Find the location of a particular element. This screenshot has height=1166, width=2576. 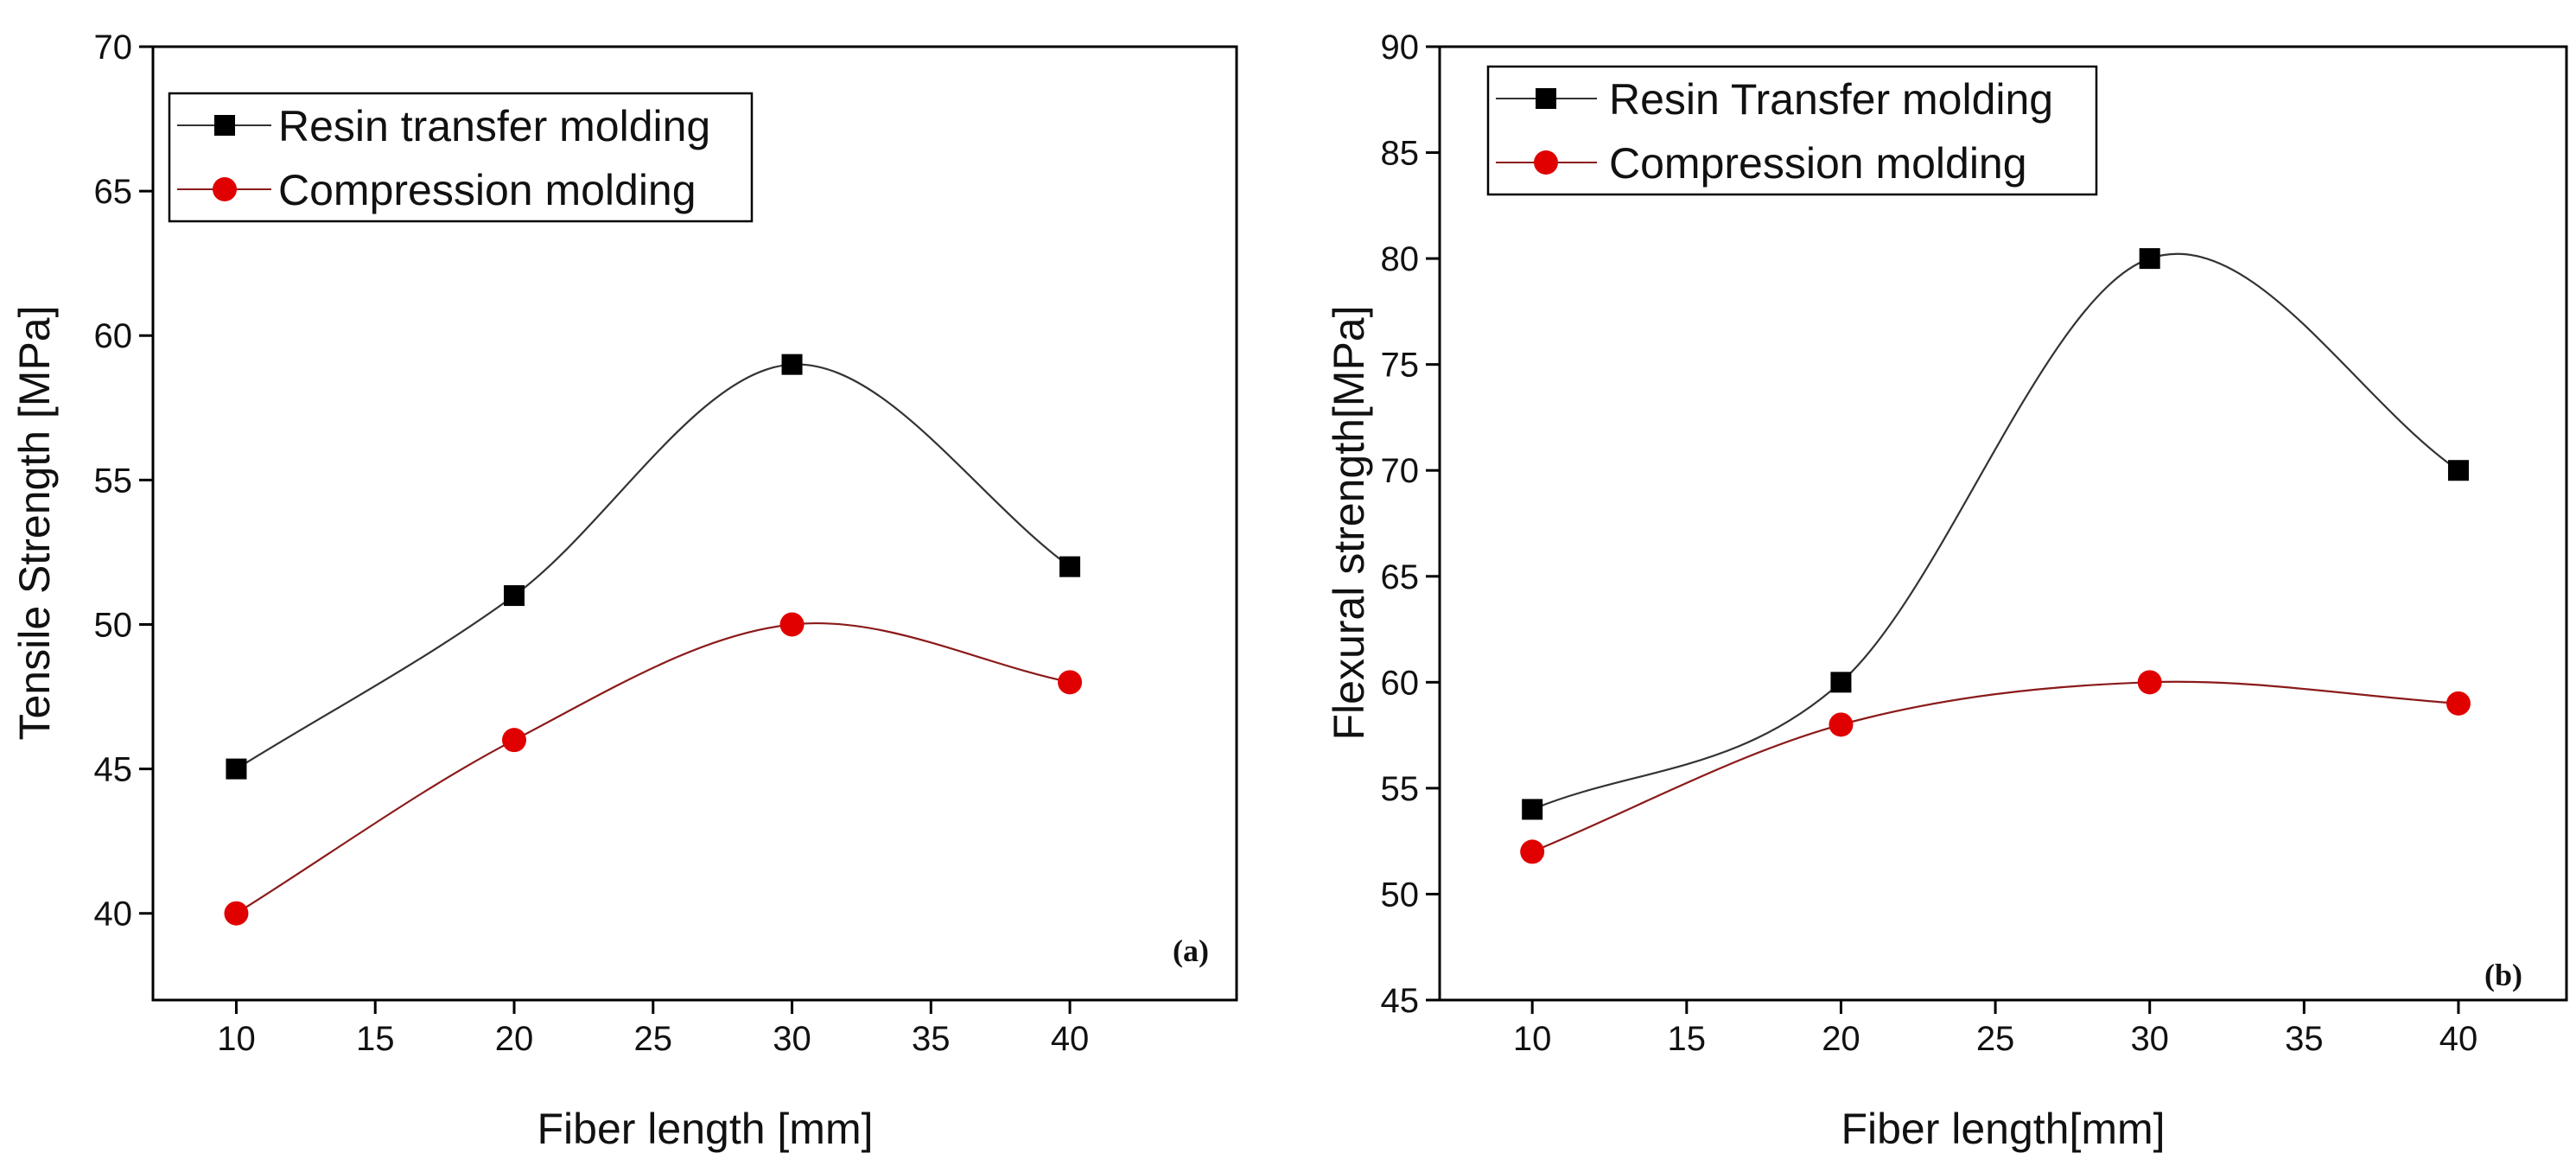

y-tick-label: 75 is located at coordinates (1400, 366).